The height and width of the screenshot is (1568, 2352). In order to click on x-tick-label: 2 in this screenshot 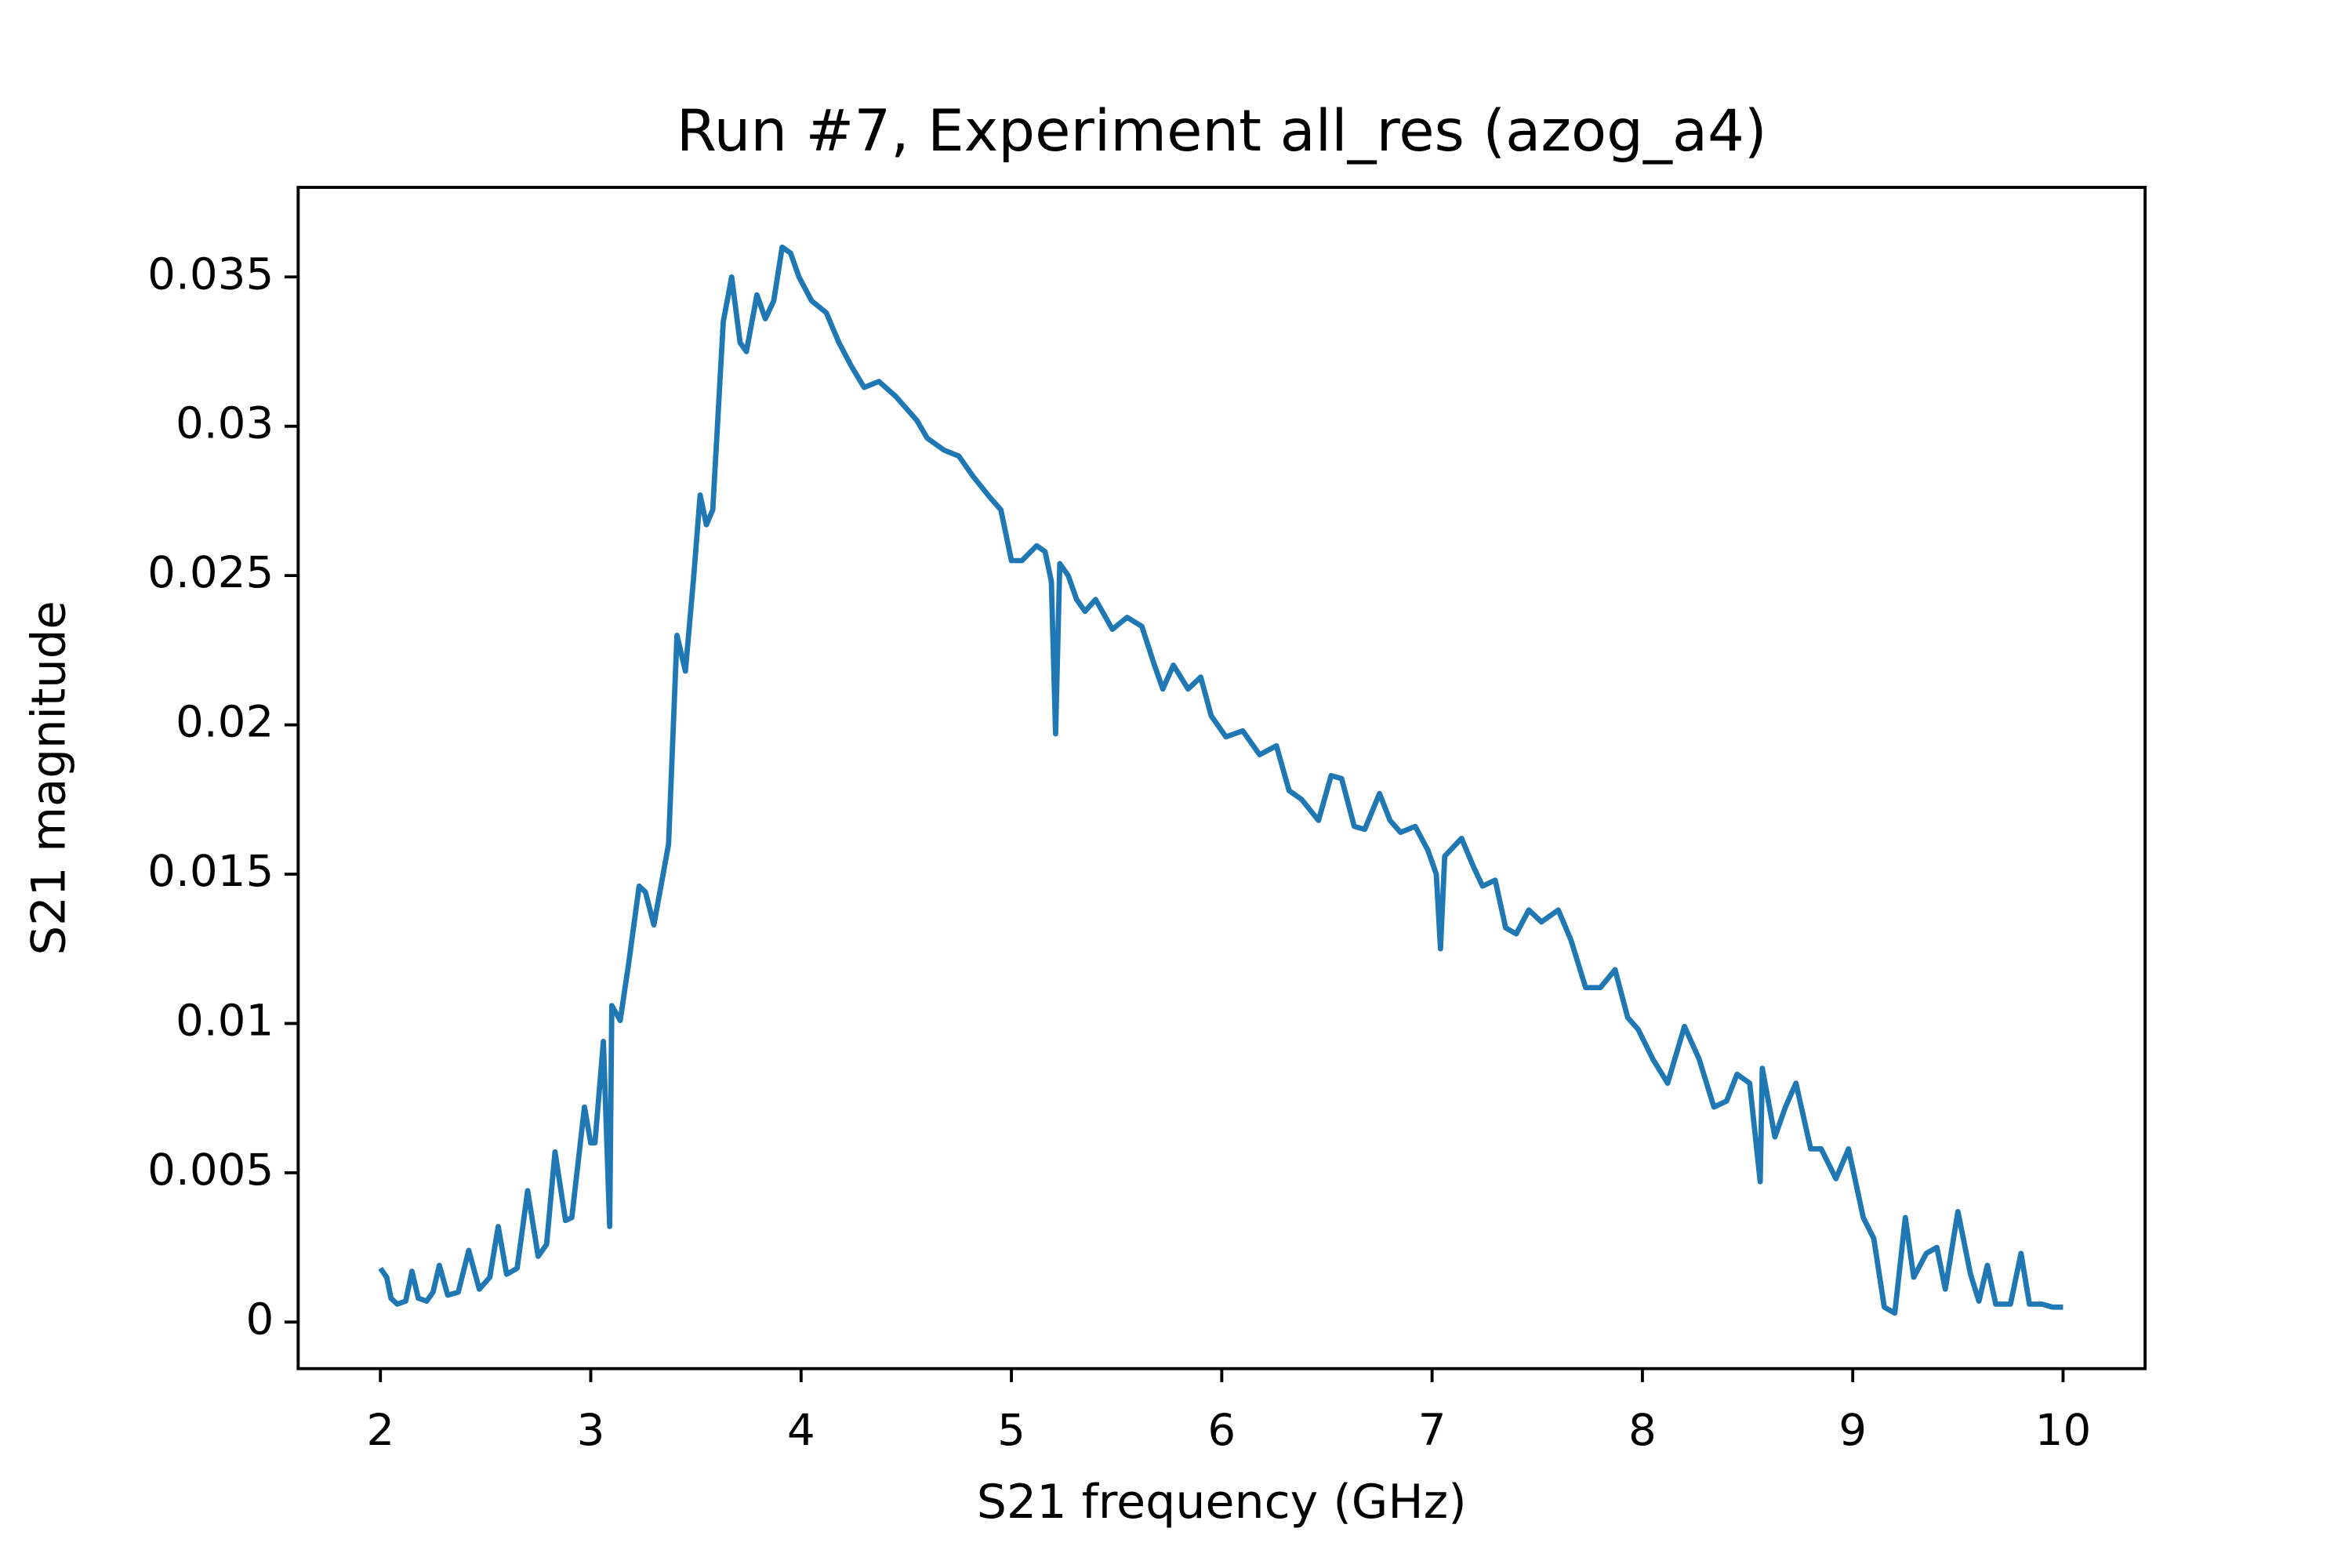, I will do `click(380, 1430)`.